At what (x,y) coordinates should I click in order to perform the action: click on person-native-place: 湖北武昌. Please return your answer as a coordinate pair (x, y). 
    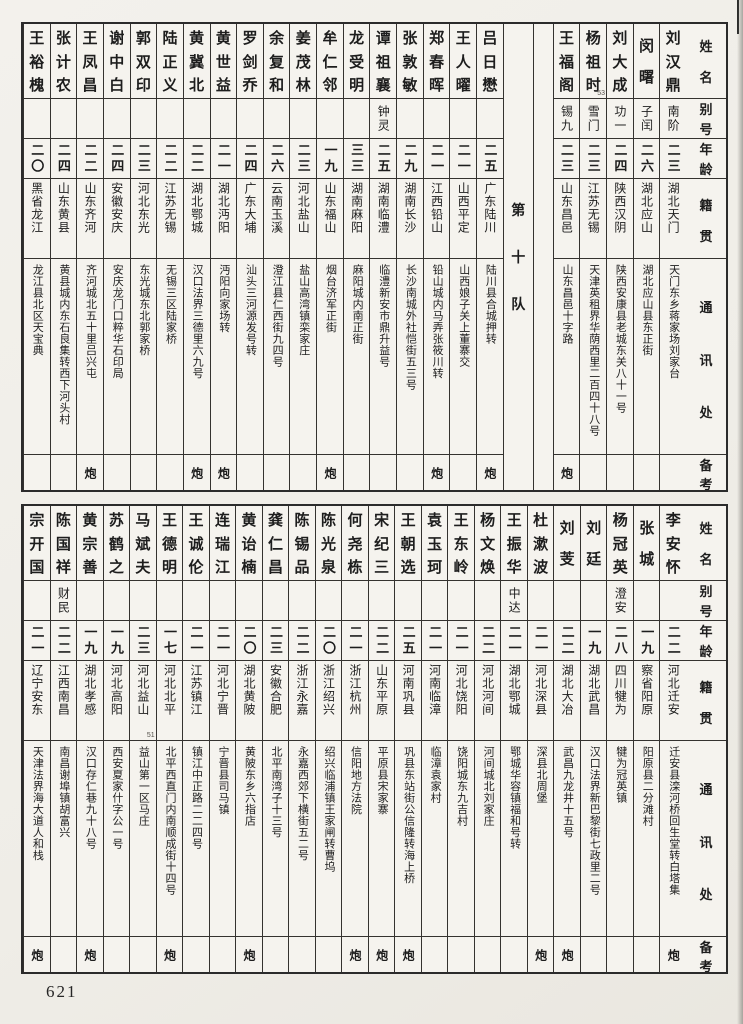
    Looking at the image, I should click on (593, 690).